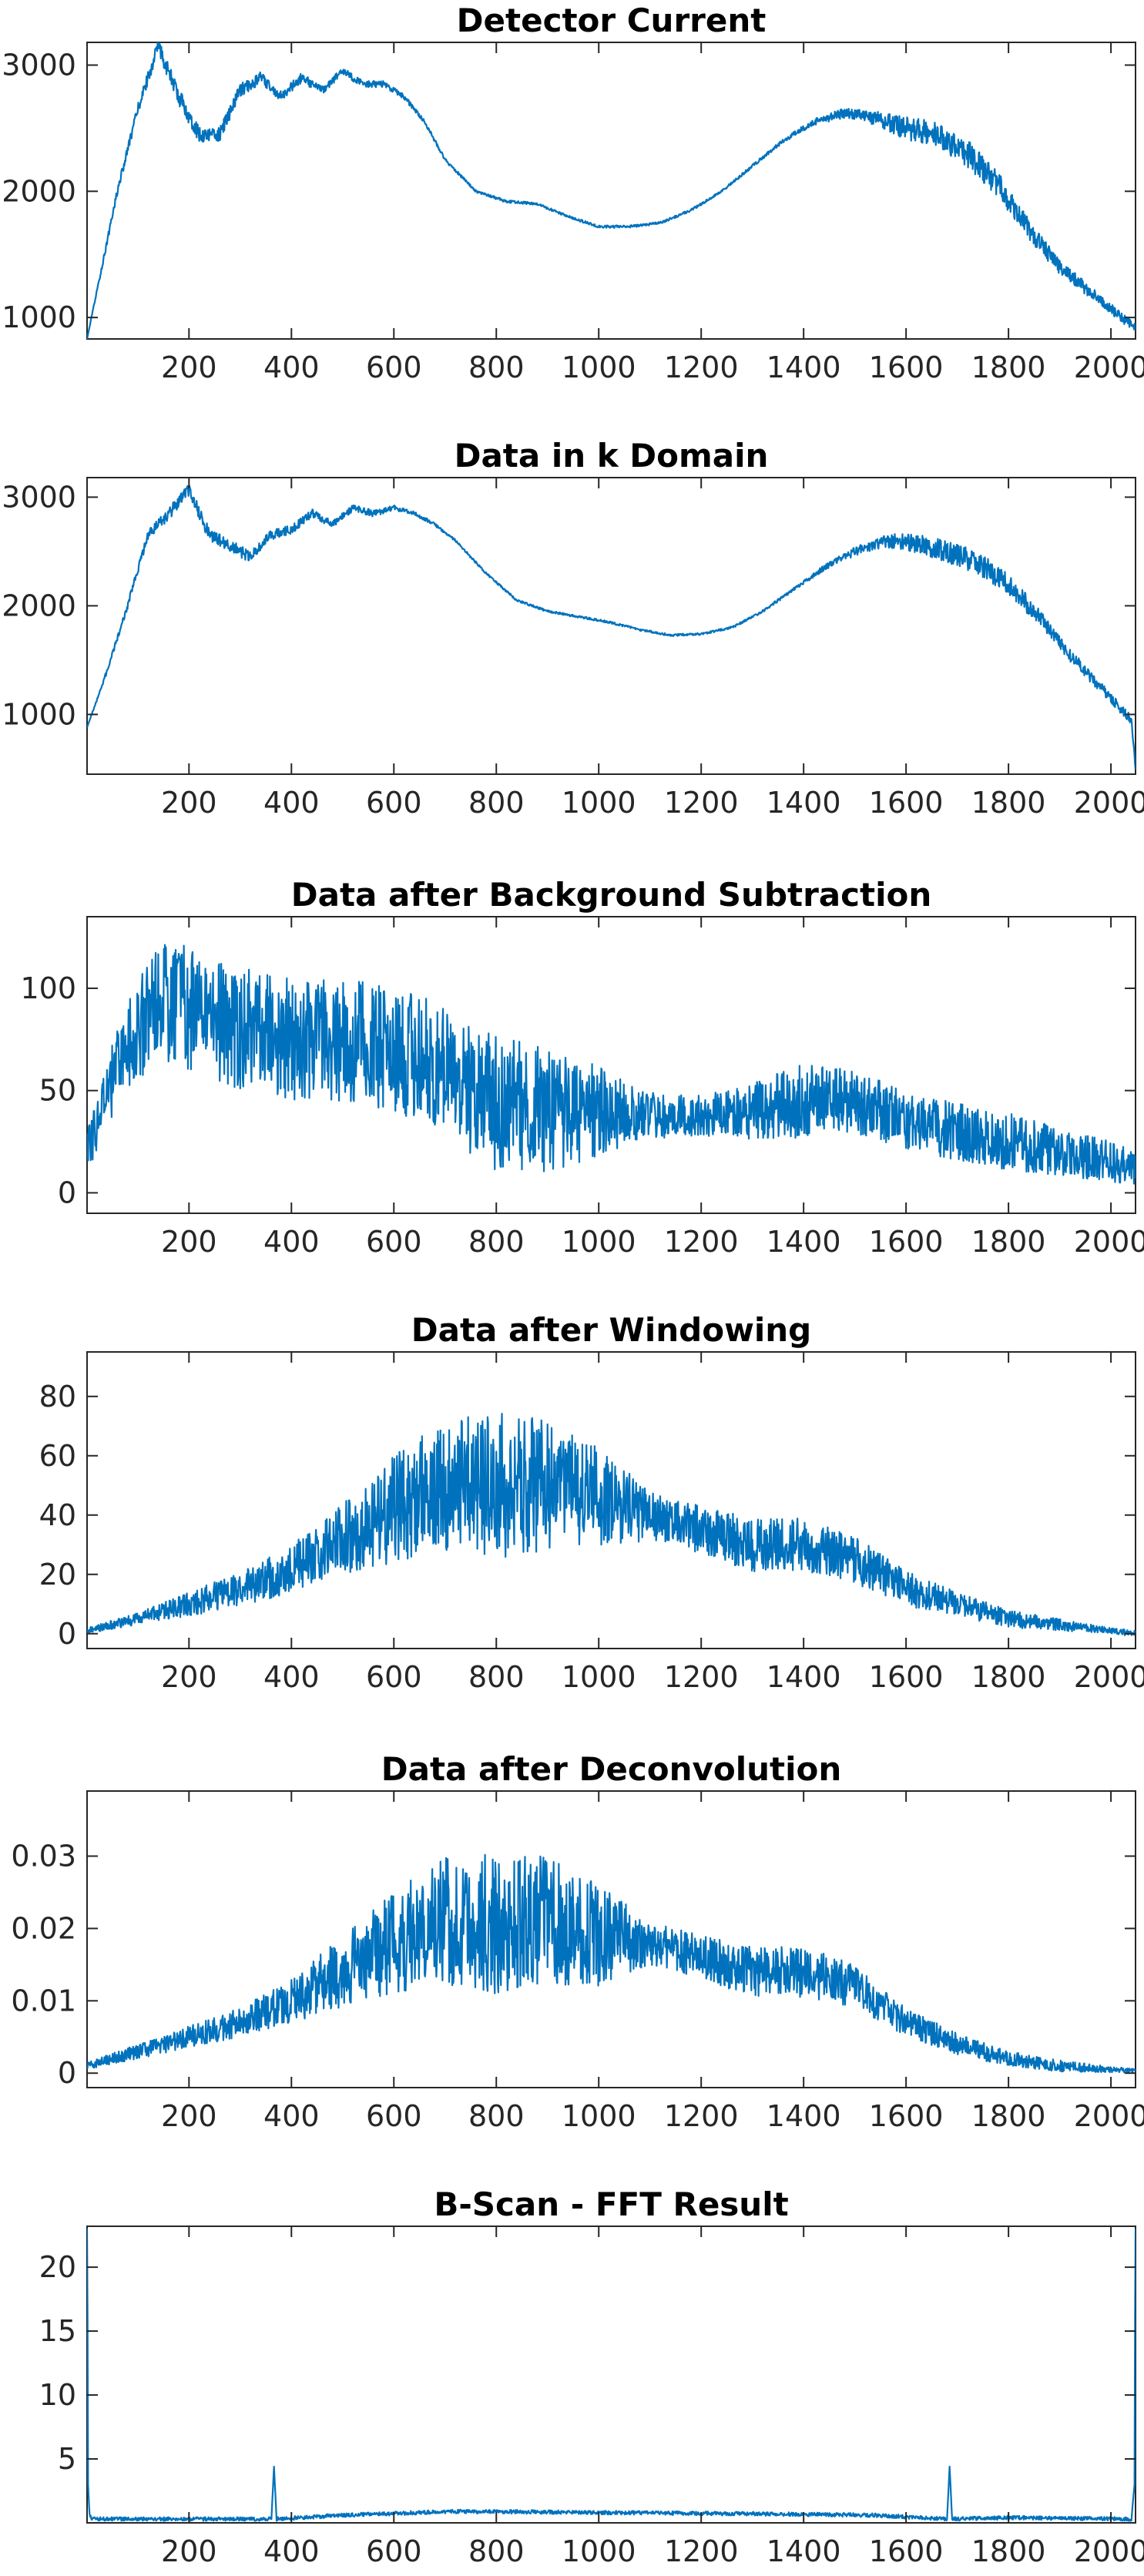 Image resolution: width=1144 pixels, height=2576 pixels. Describe the element at coordinates (57, 2331) in the screenshot. I see `y-tick-label: 15` at that location.